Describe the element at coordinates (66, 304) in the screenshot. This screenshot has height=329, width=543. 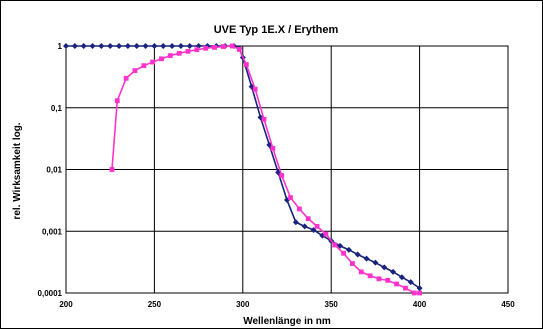
I see `x-tick-label: 200` at that location.